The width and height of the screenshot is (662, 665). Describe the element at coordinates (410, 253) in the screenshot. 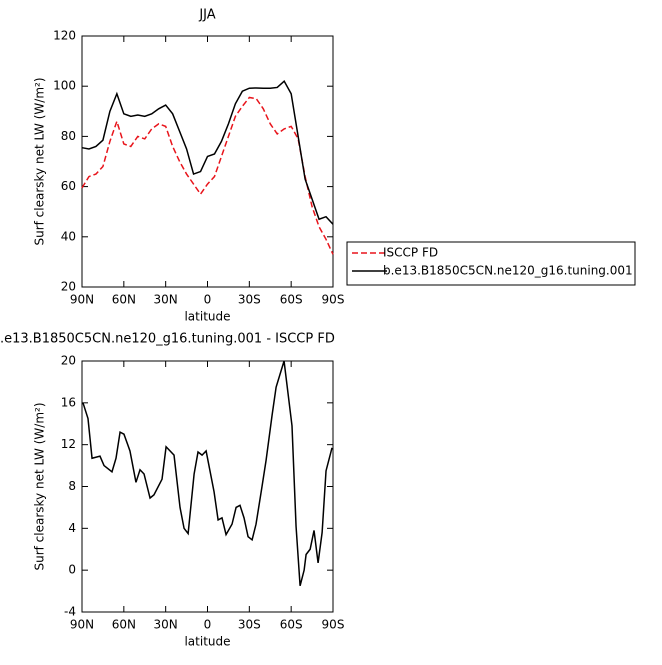

I see `legend-label: ISCCP FD` at that location.